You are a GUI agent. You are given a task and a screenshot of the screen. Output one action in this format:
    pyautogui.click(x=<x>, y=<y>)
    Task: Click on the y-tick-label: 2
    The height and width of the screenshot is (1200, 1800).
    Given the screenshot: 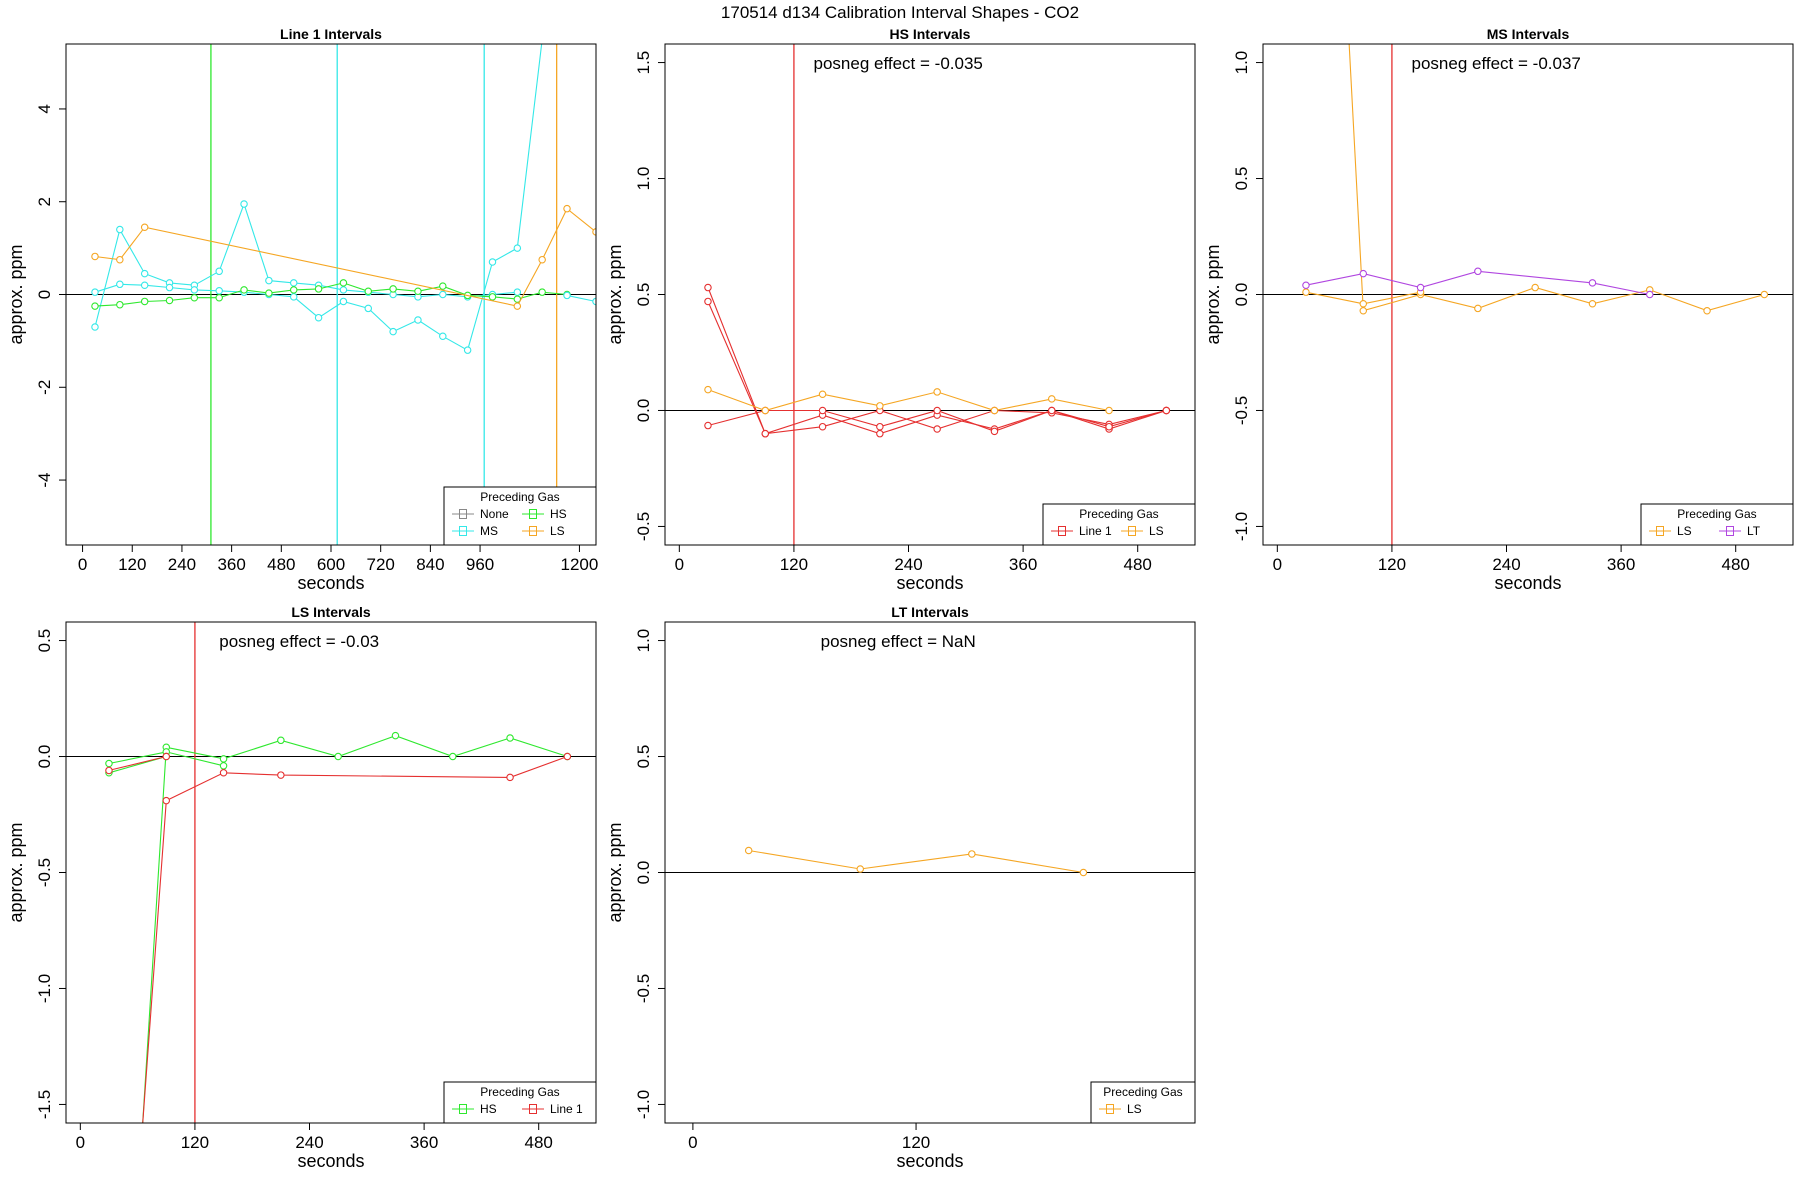 What is the action you would take?
    pyautogui.click(x=44, y=201)
    